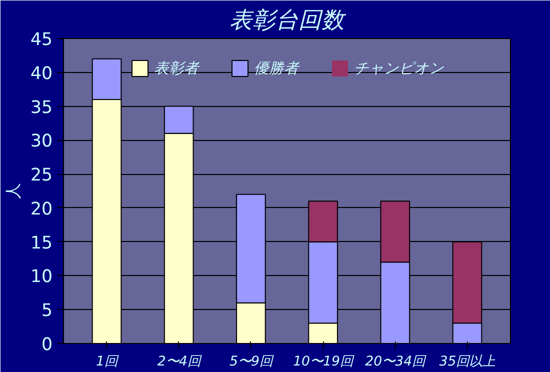  What do you see at coordinates (324, 362) in the screenshot?
I see `x-tick-label: 10〜19回` at bounding box center [324, 362].